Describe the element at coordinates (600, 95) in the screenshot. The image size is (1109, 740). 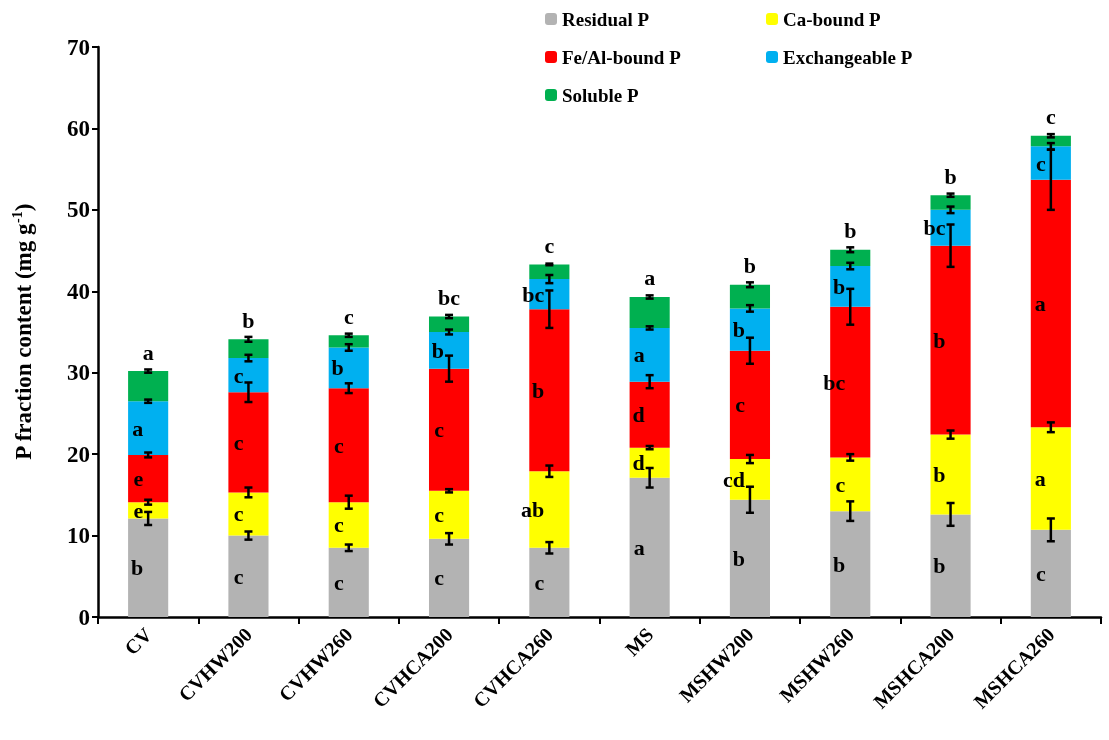
I see `legend-label: Soluble P` at that location.